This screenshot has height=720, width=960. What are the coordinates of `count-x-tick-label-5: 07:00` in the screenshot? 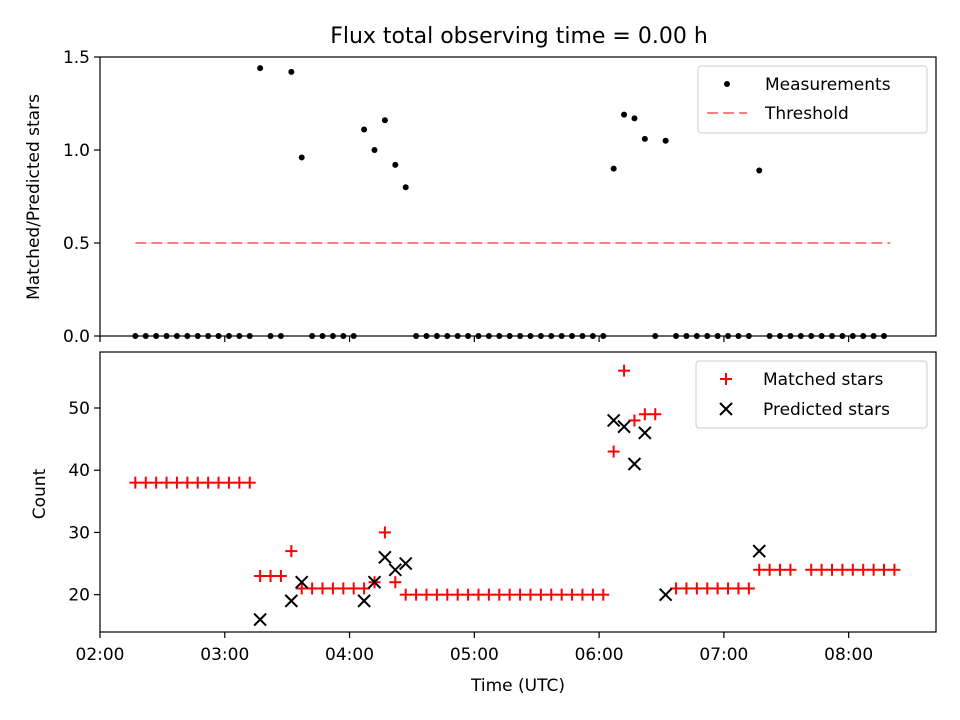 It's located at (723, 655).